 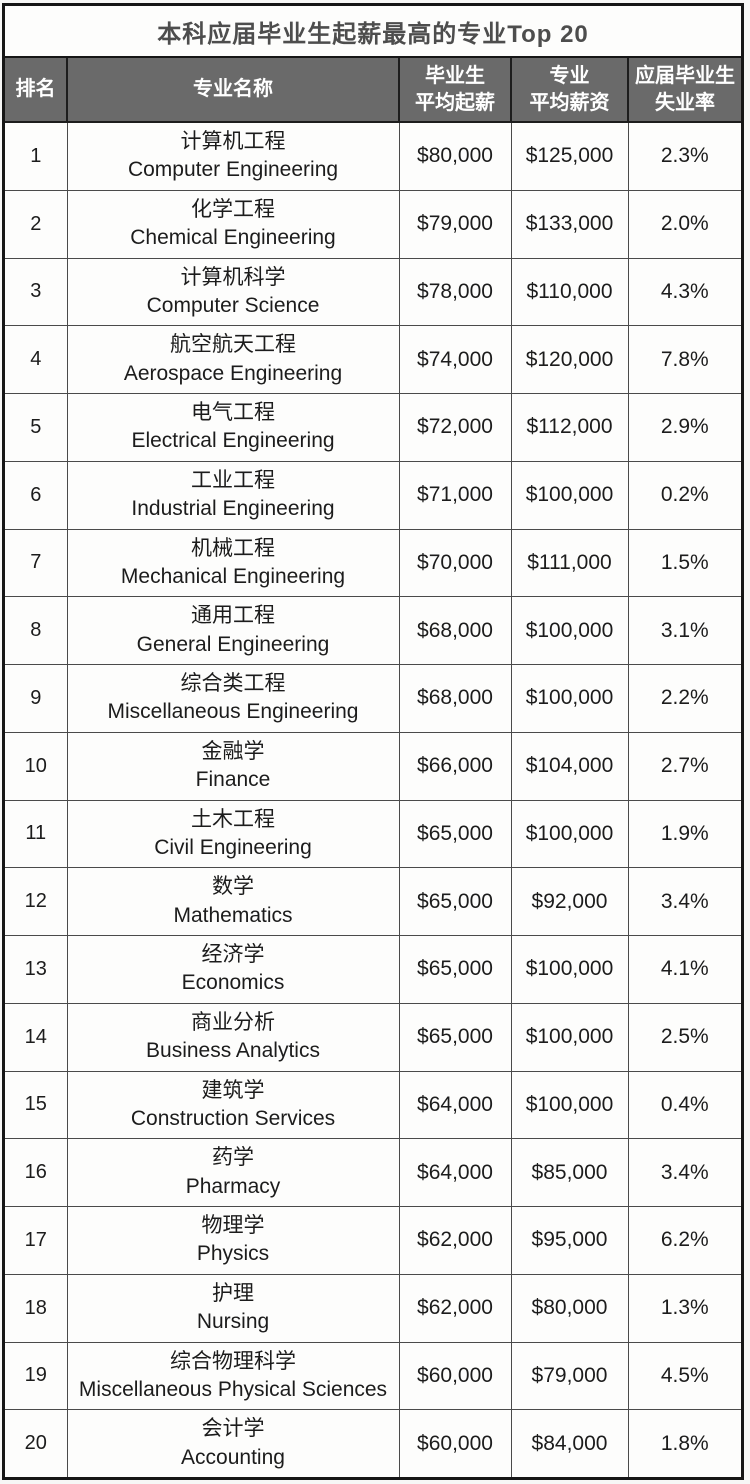 I want to click on major-name-zh: 药学, so click(x=233, y=1158).